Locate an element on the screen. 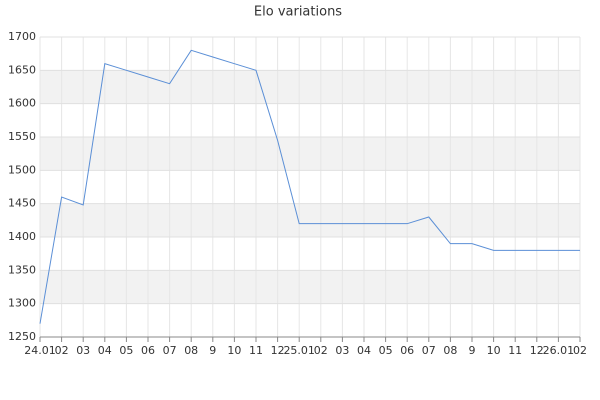 The width and height of the screenshot is (600, 400). y-tick-label: 1450 is located at coordinates (22, 203).